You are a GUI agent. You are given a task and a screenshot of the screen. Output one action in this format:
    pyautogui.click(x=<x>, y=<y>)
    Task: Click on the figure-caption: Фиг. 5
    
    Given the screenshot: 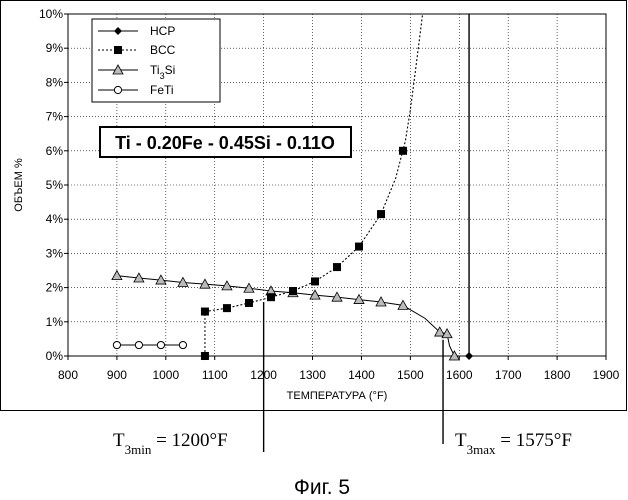 What is the action you would take?
    pyautogui.click(x=322, y=487)
    